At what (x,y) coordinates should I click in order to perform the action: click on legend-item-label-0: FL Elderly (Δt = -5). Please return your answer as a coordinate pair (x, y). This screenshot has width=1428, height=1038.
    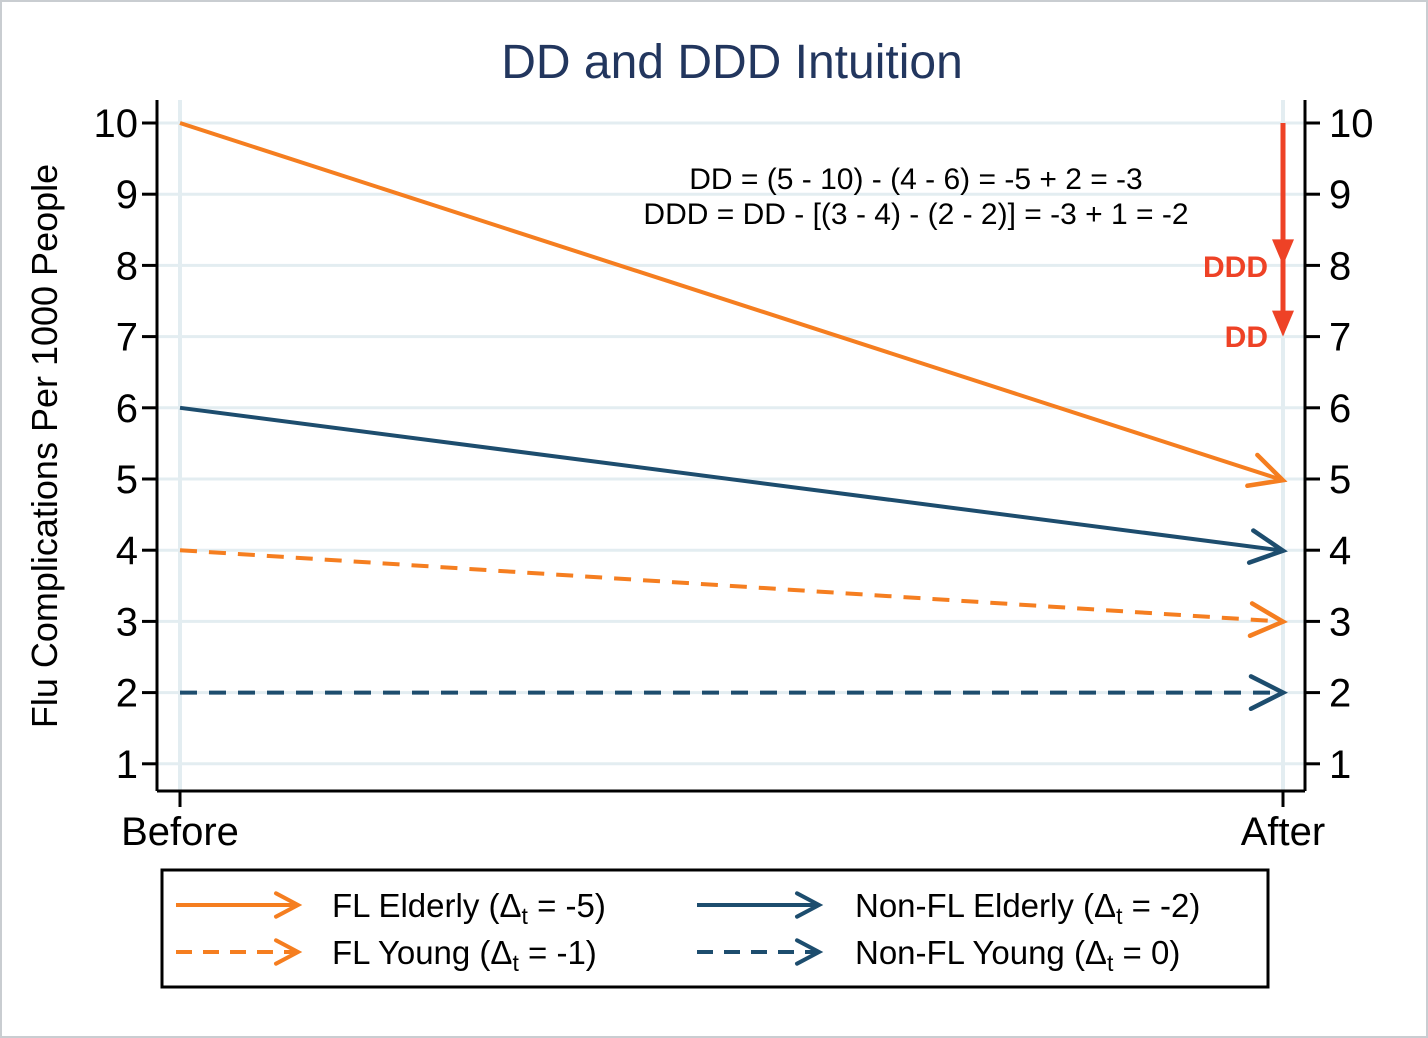
    Looking at the image, I should click on (469, 908).